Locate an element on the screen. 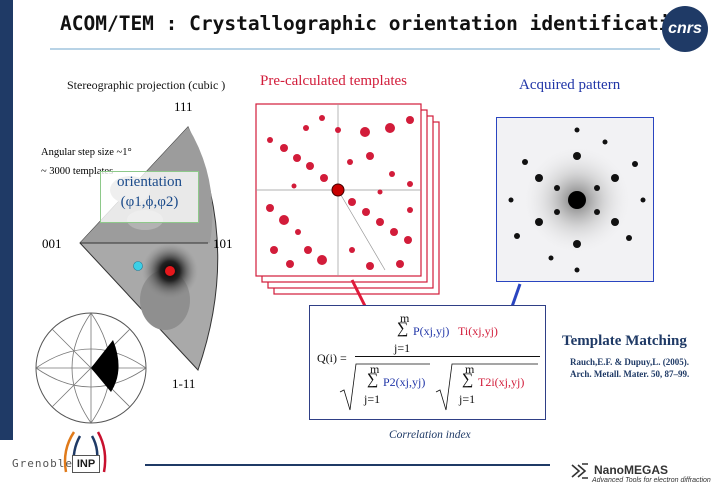 The height and width of the screenshot is (498, 720). nanomegas-label: NanoMEGAS is located at coordinates (631, 470).